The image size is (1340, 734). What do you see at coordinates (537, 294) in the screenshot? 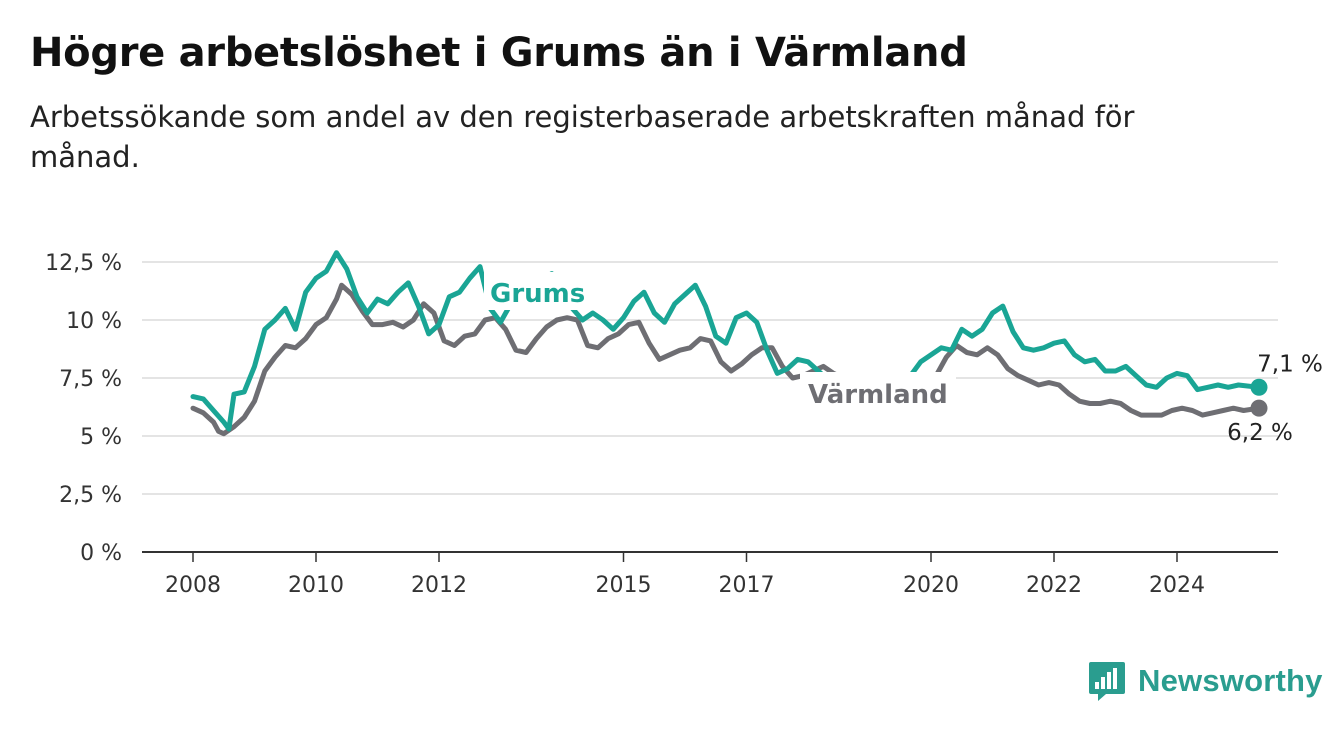
I see `series-label-grums: Grums` at bounding box center [537, 294].